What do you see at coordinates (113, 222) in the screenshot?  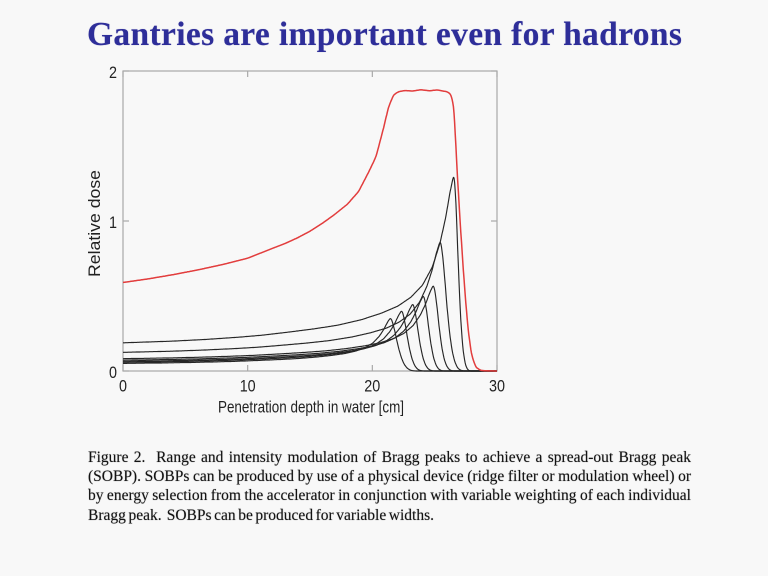 I see `svg-text: 1` at bounding box center [113, 222].